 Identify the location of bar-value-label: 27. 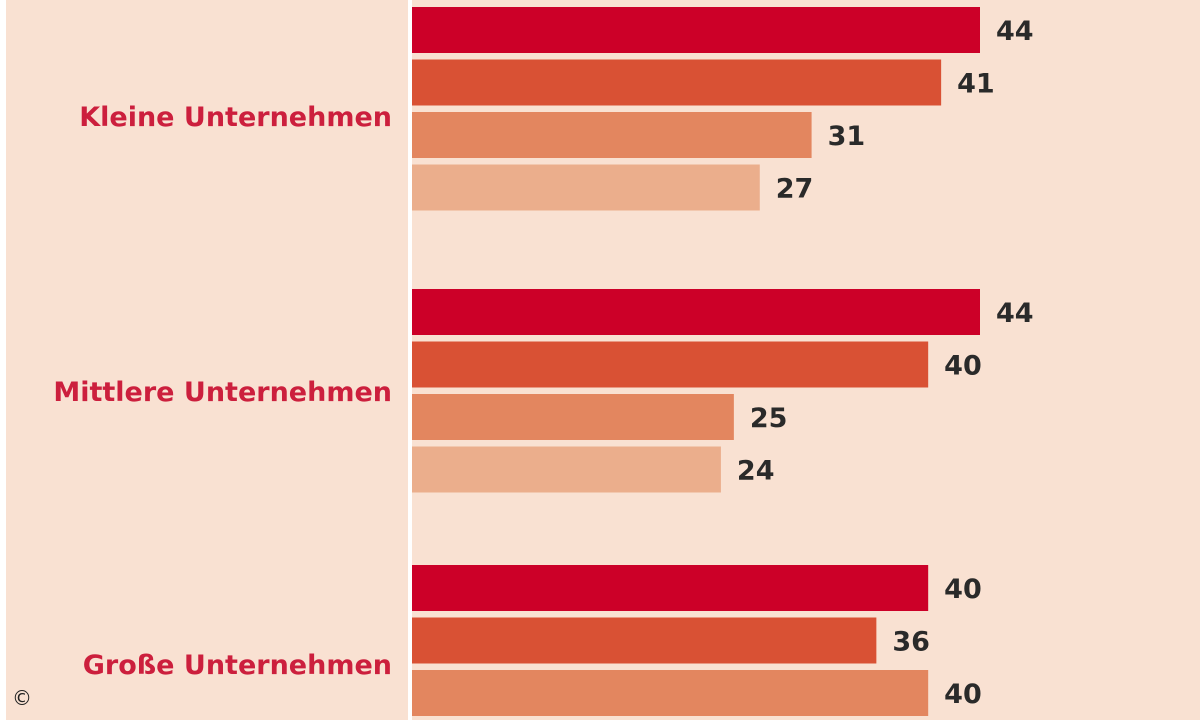
(795, 189).